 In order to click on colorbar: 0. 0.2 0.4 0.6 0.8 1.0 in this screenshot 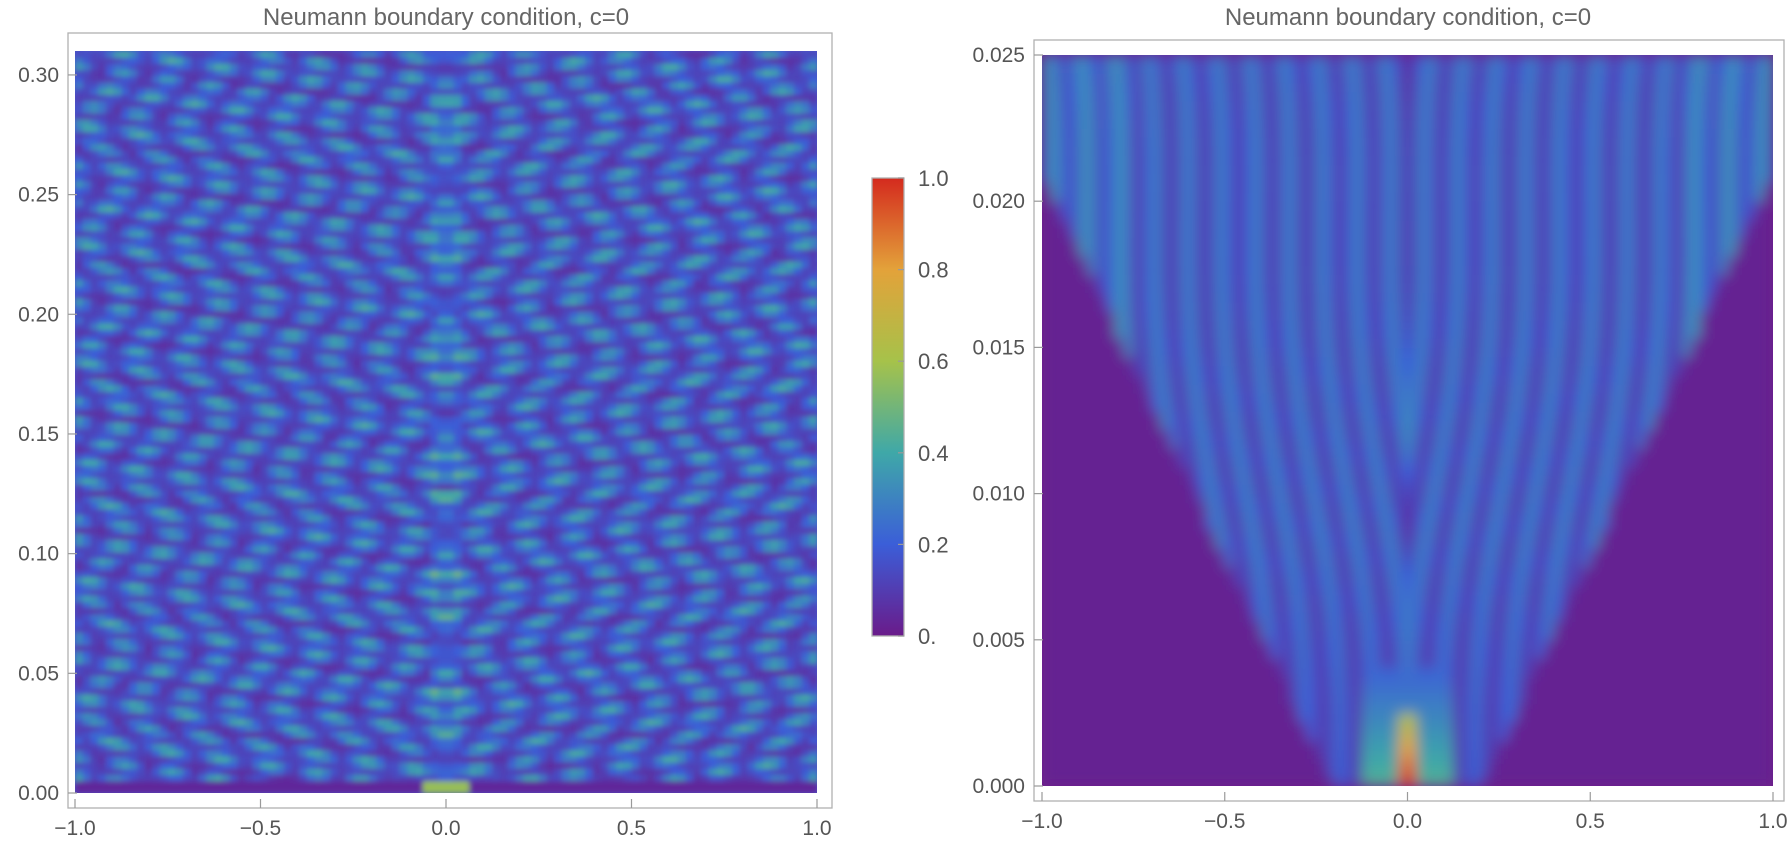, I will do `click(910, 407)`.